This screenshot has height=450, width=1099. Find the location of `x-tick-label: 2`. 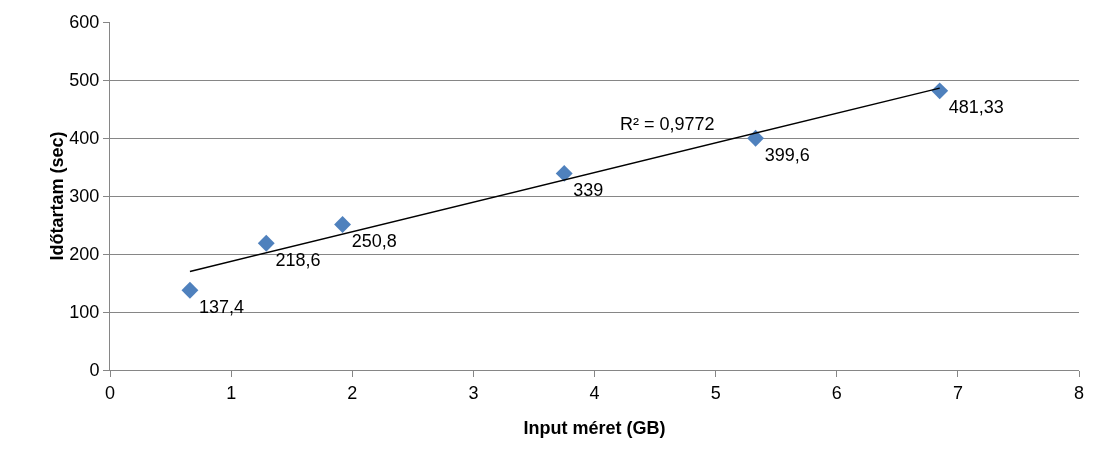

x-tick-label: 2 is located at coordinates (352, 392).